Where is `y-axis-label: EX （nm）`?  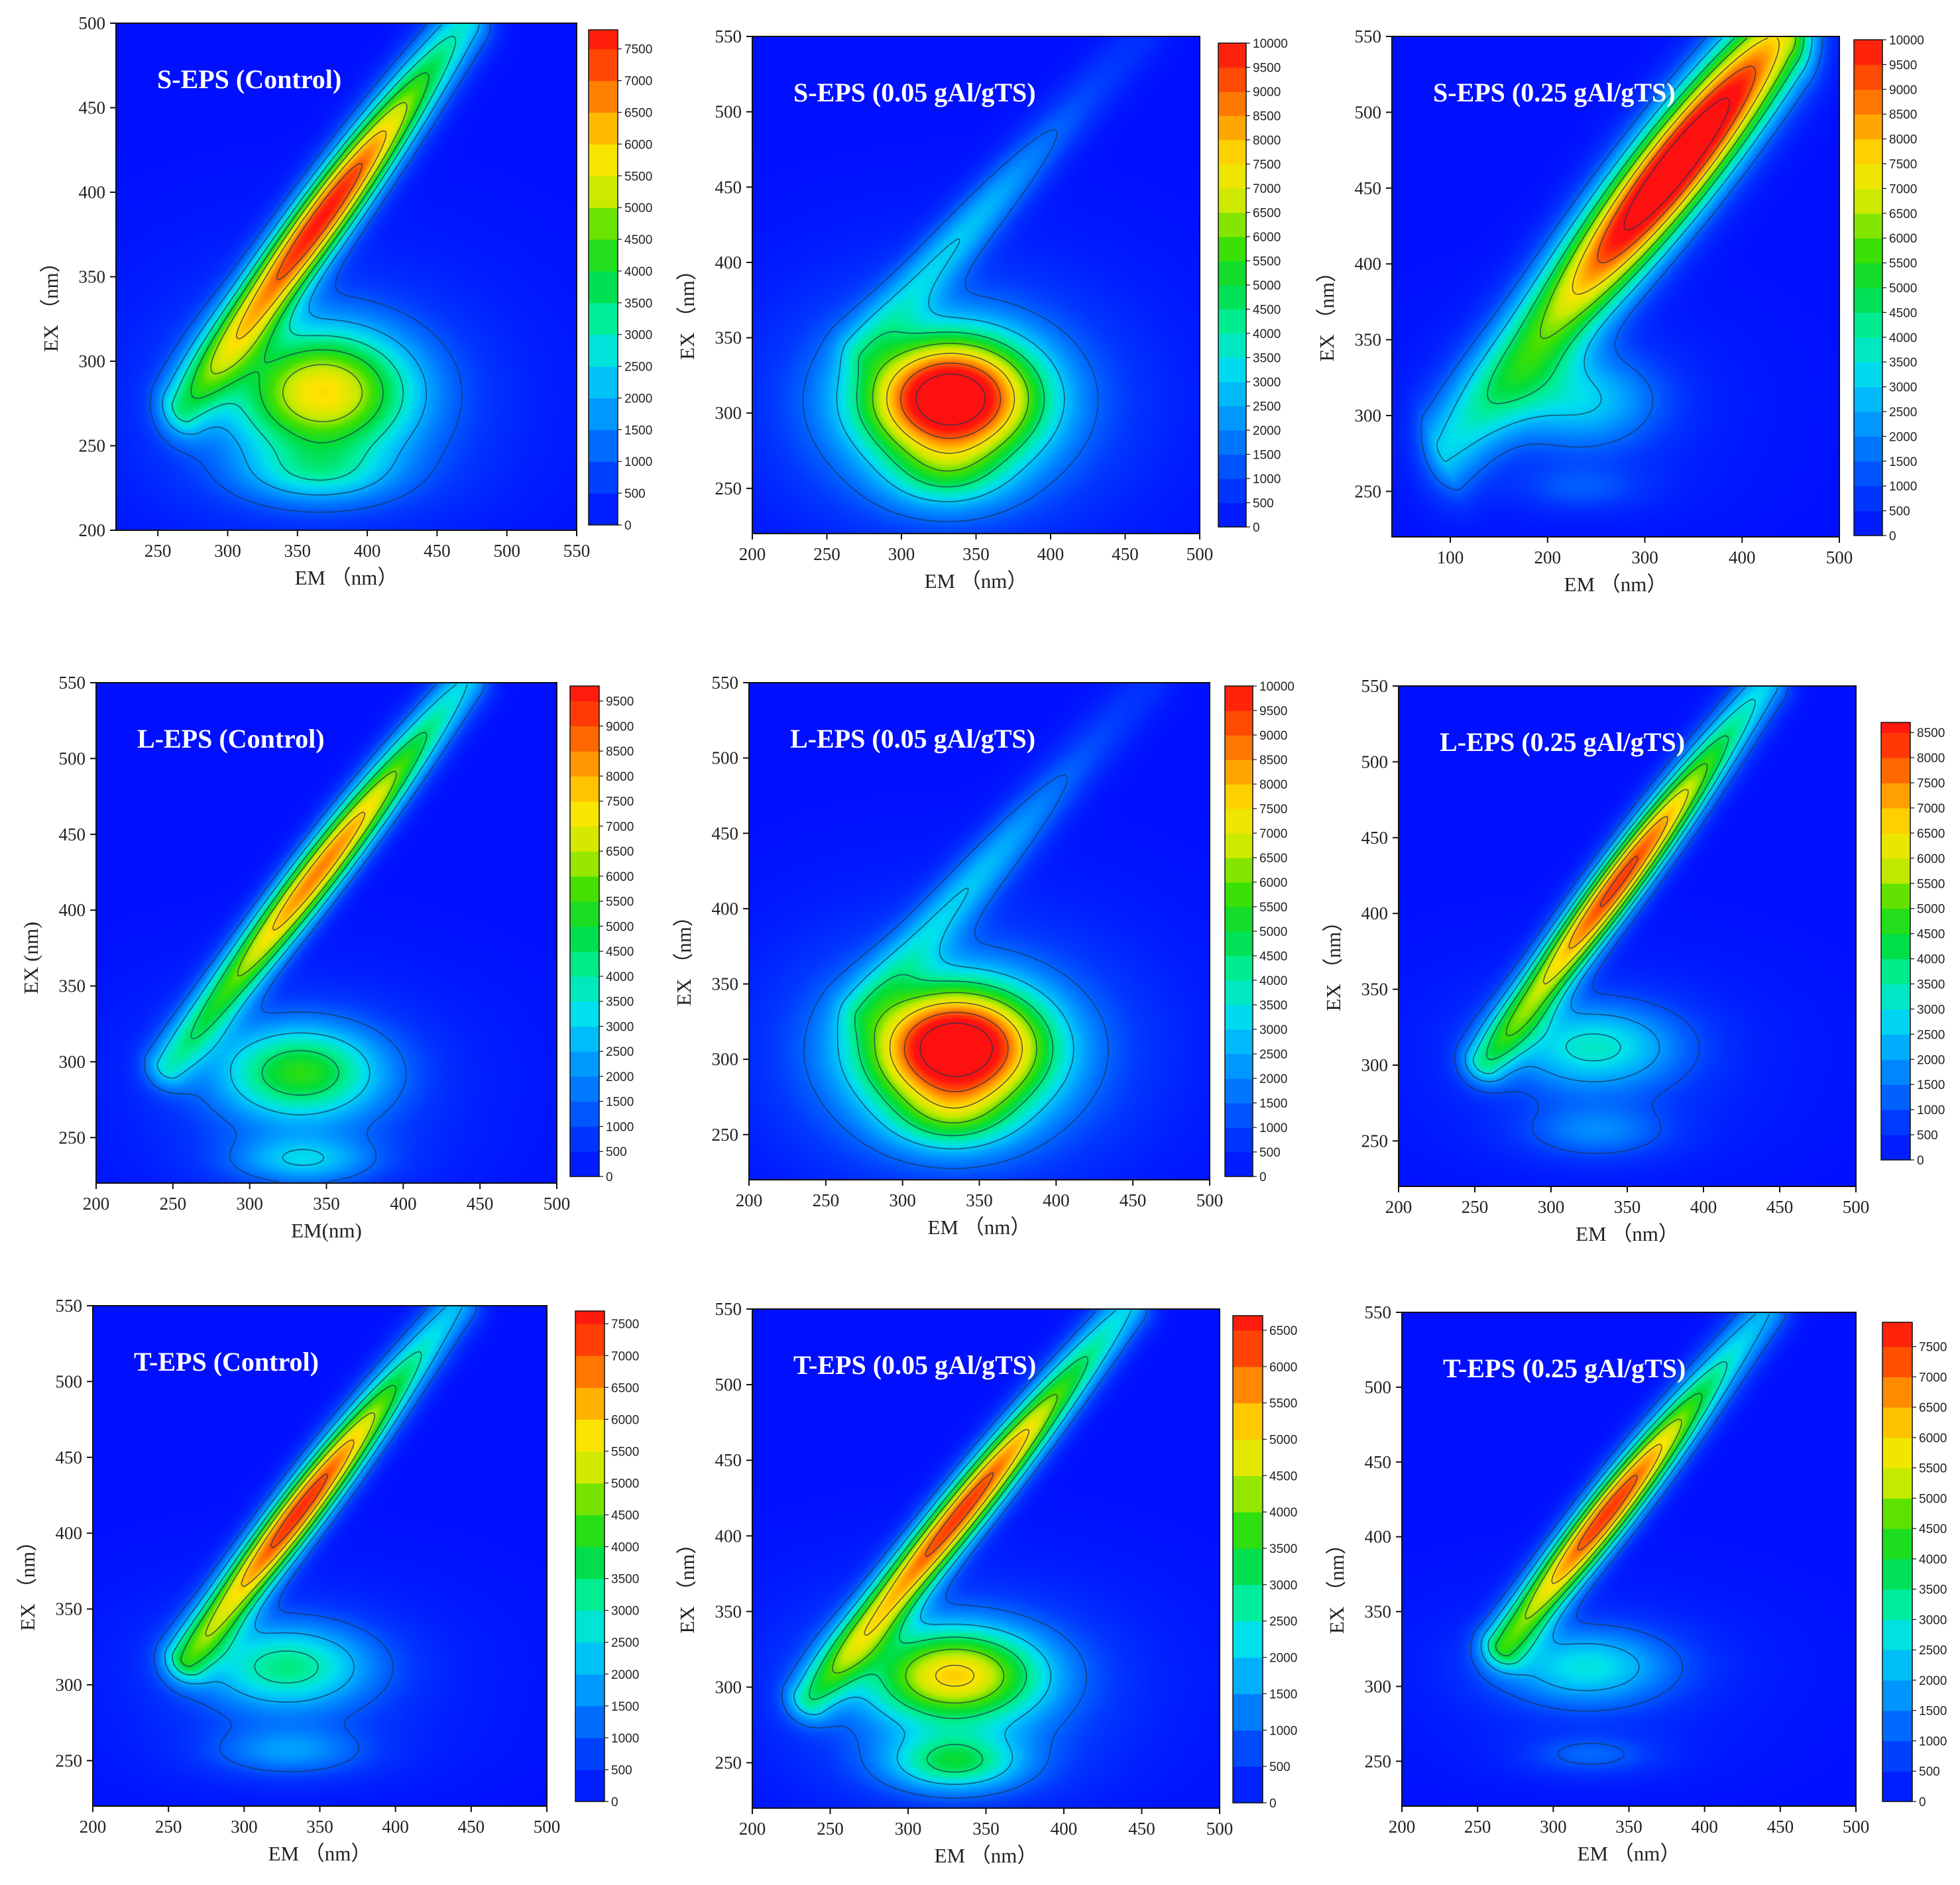
y-axis-label: EX （nm） is located at coordinates (687, 1584).